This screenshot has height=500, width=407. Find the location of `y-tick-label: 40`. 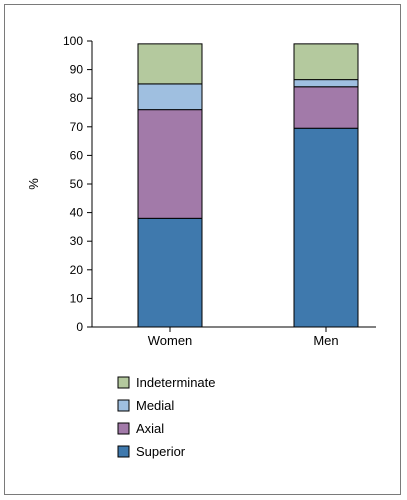

y-tick-label: 40 is located at coordinates (77, 213).